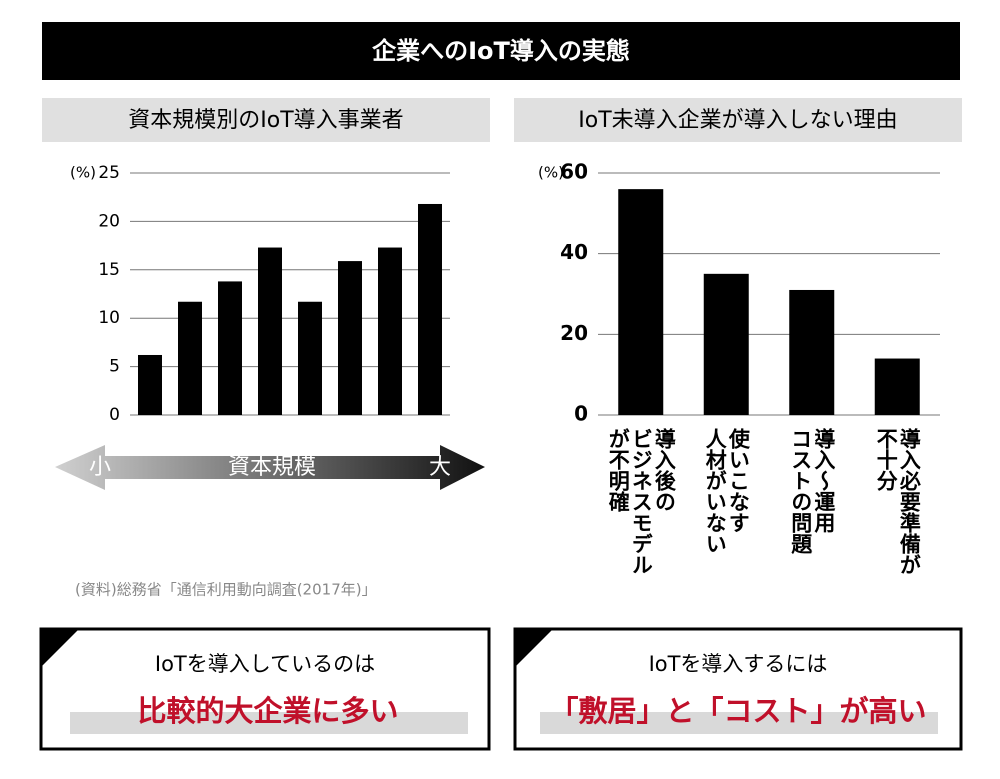  Describe the element at coordinates (114, 367) in the screenshot. I see `y-tick-label: 5` at that location.